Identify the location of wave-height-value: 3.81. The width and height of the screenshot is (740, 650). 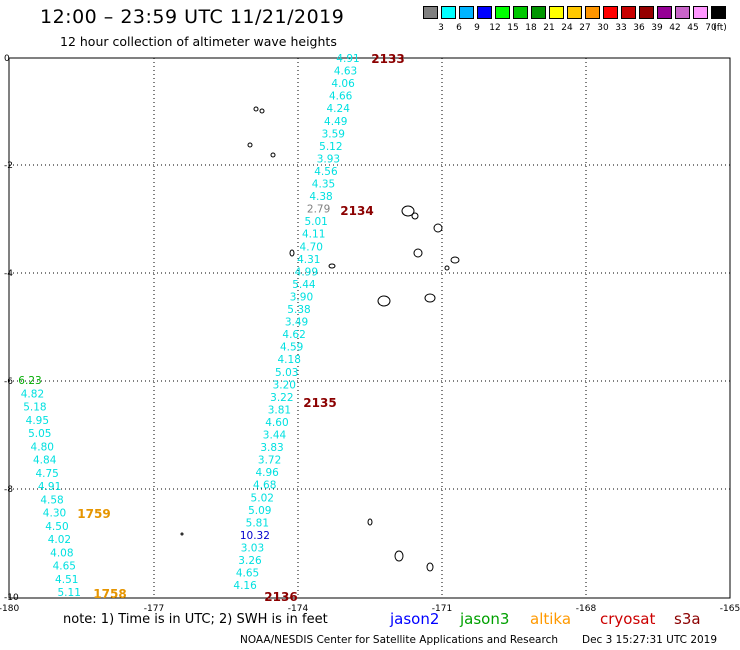
(279, 410).